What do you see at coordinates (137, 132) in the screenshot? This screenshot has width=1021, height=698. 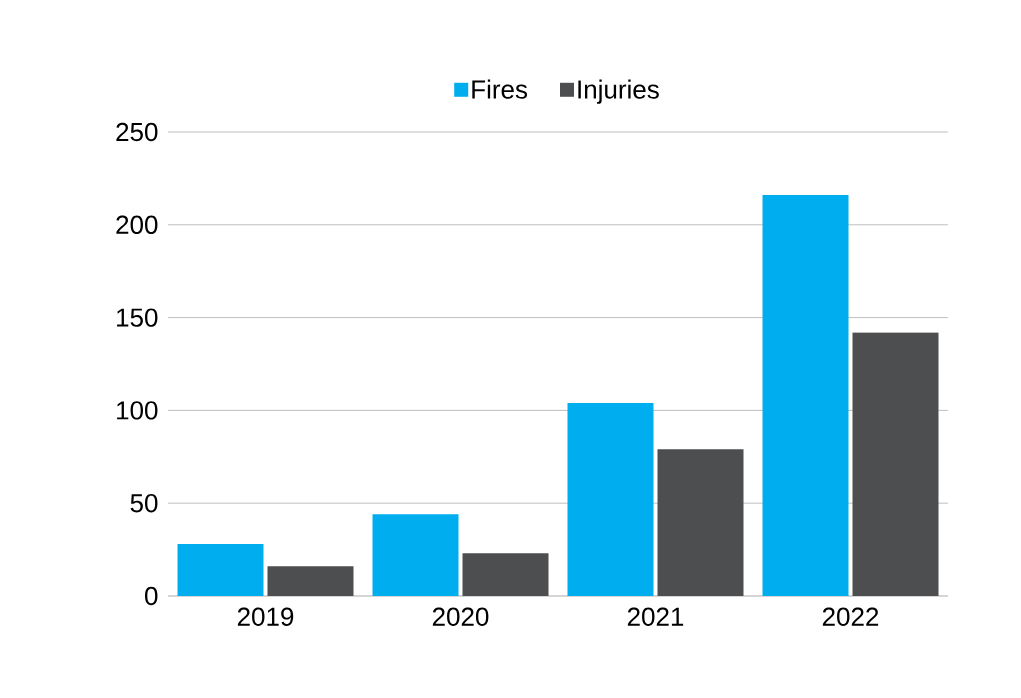 I see `y-tick-label: 250` at bounding box center [137, 132].